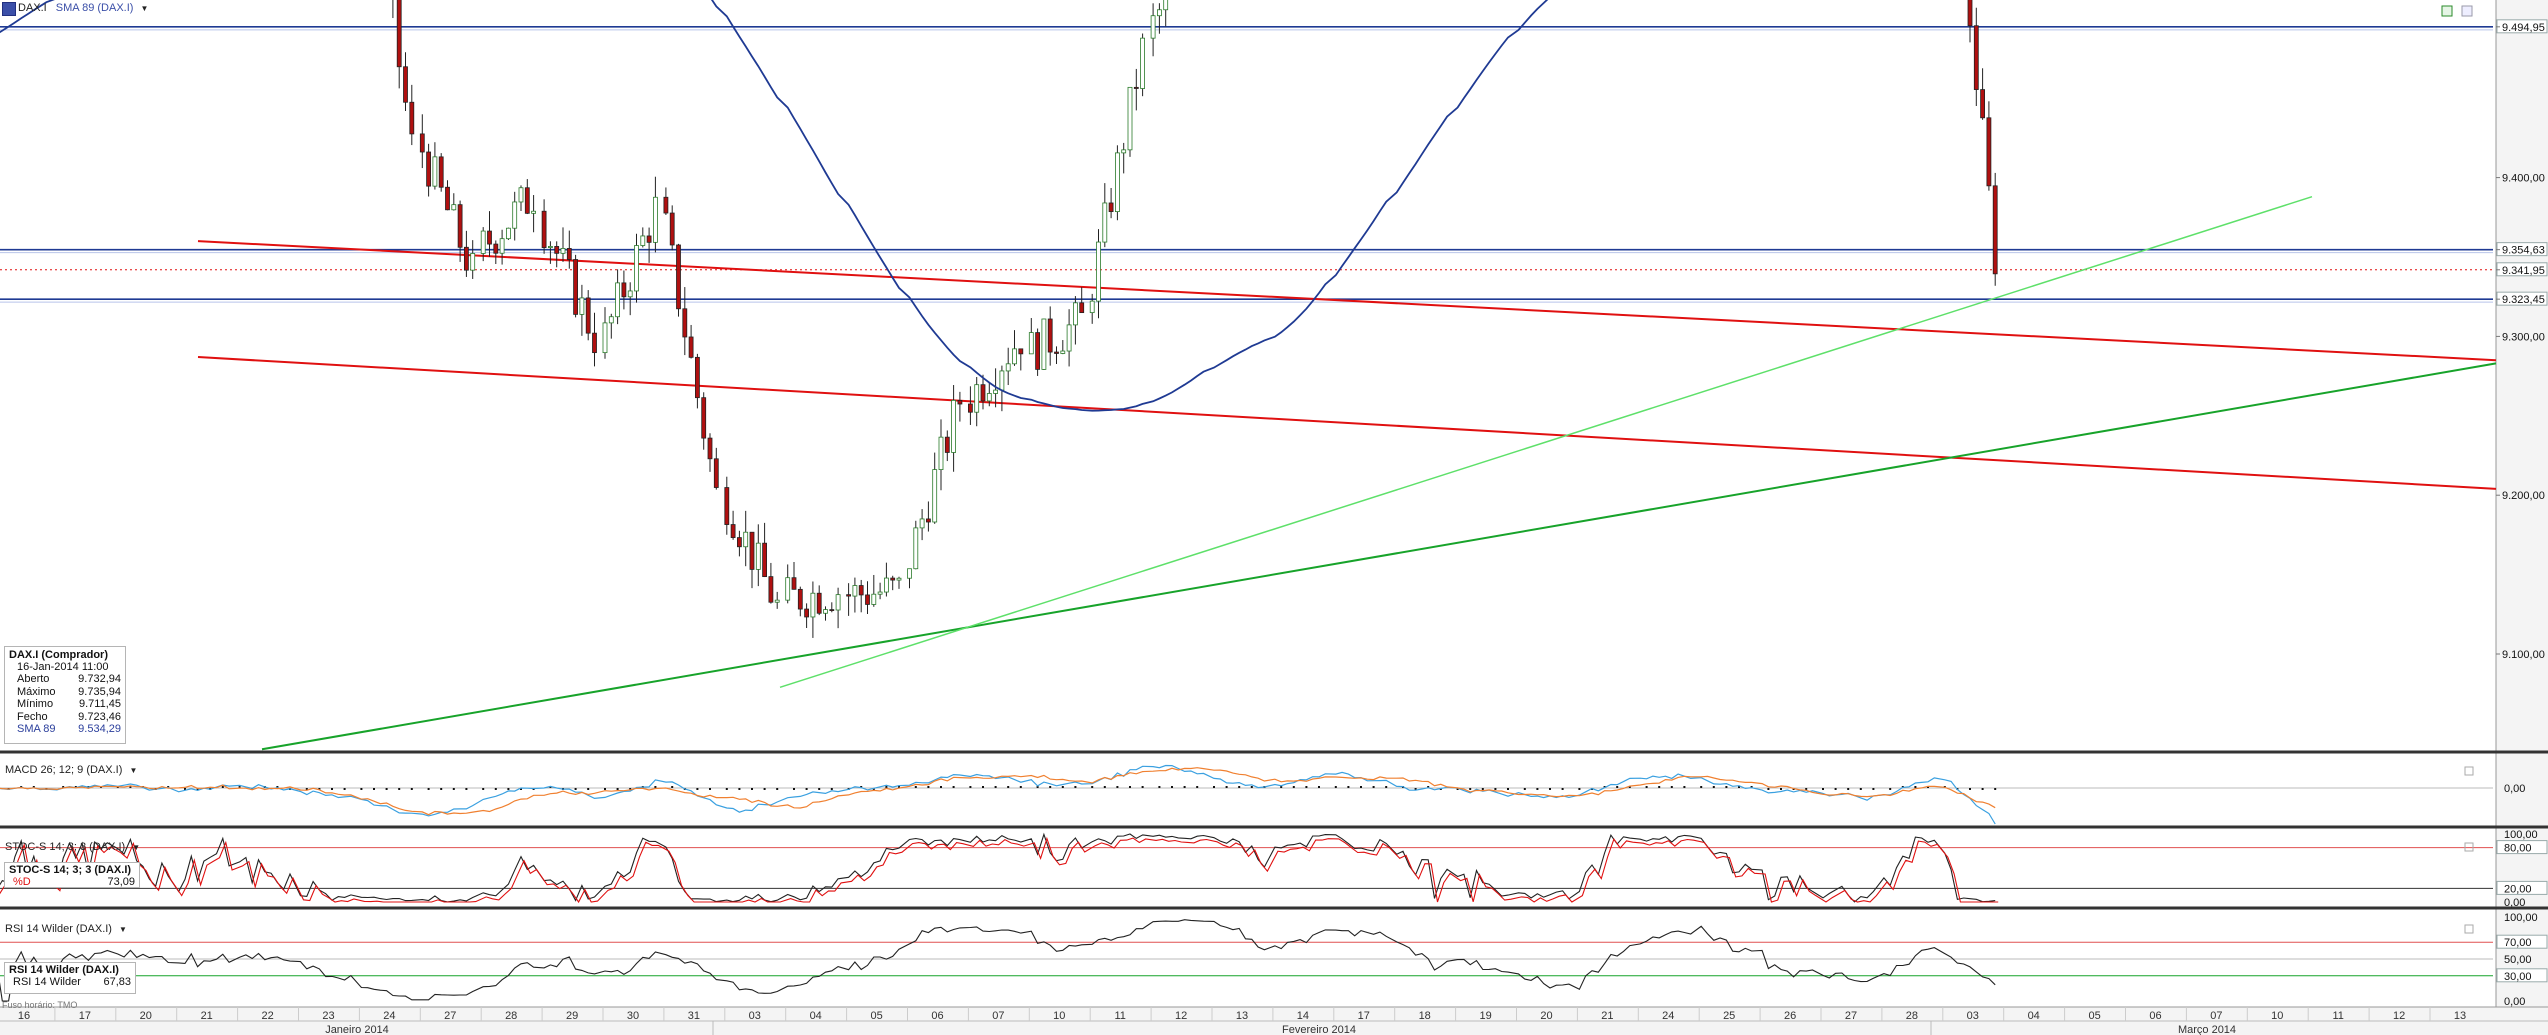 The height and width of the screenshot is (1035, 2548). Describe the element at coordinates (85, 1016) in the screenshot. I see `date-tick-label: 17` at that location.